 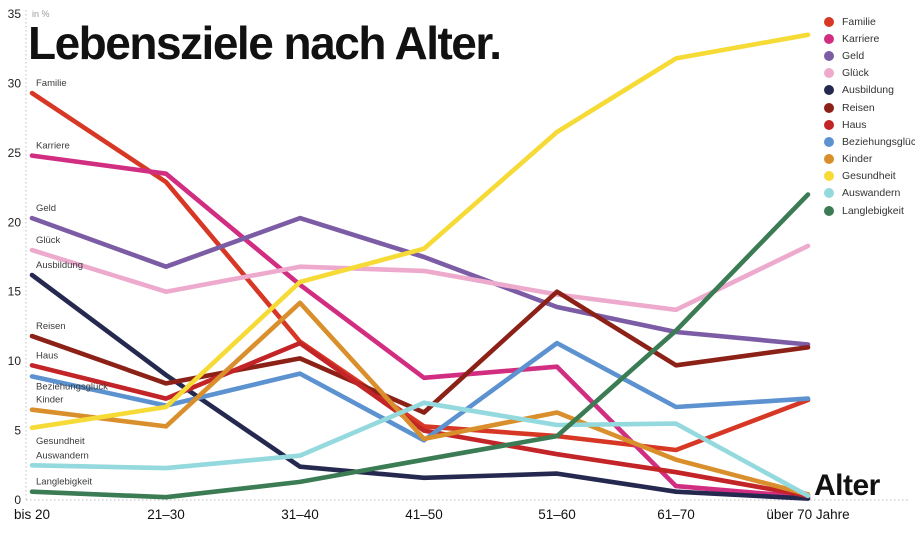 I want to click on legend-item-reisen: Reisen, so click(x=869, y=107).